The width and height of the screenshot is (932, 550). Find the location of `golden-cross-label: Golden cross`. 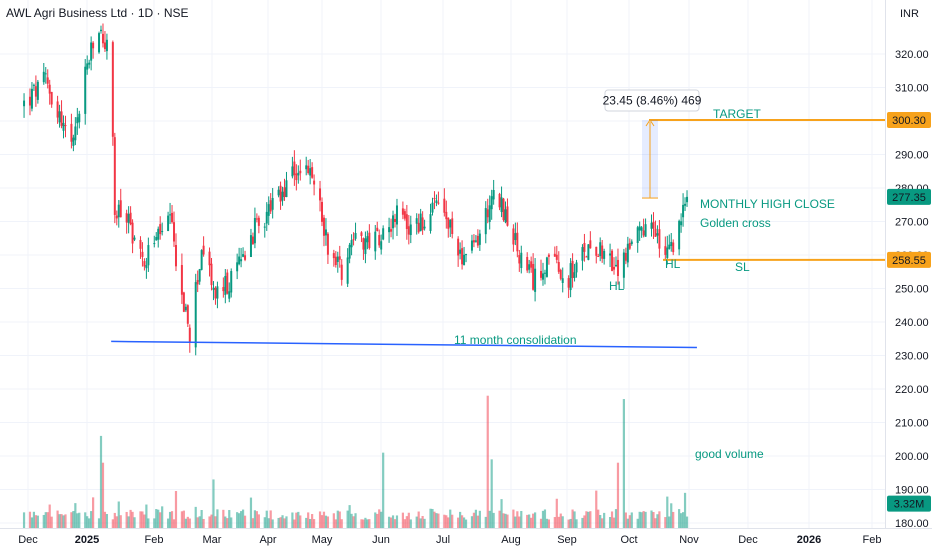

golden-cross-label: Golden cross is located at coordinates (735, 223).